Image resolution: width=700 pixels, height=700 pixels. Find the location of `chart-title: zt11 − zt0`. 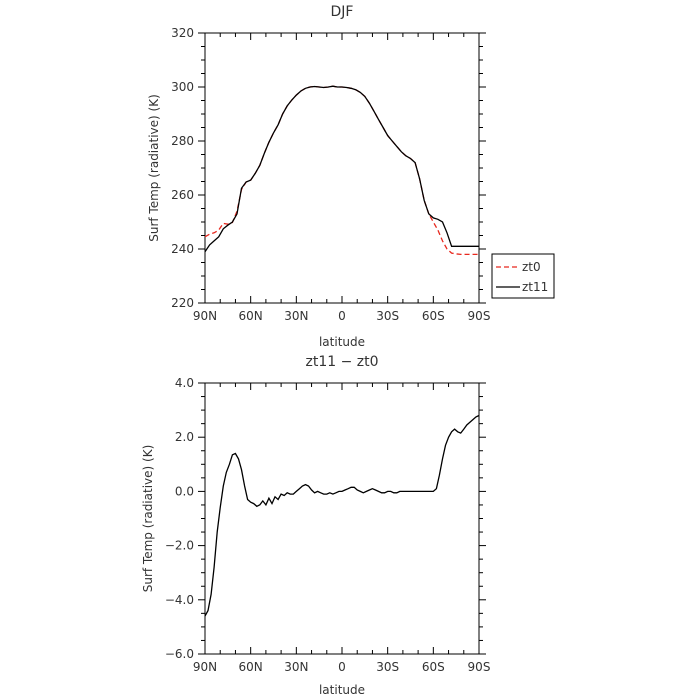

chart-title: zt11 − zt0 is located at coordinates (341, 362).